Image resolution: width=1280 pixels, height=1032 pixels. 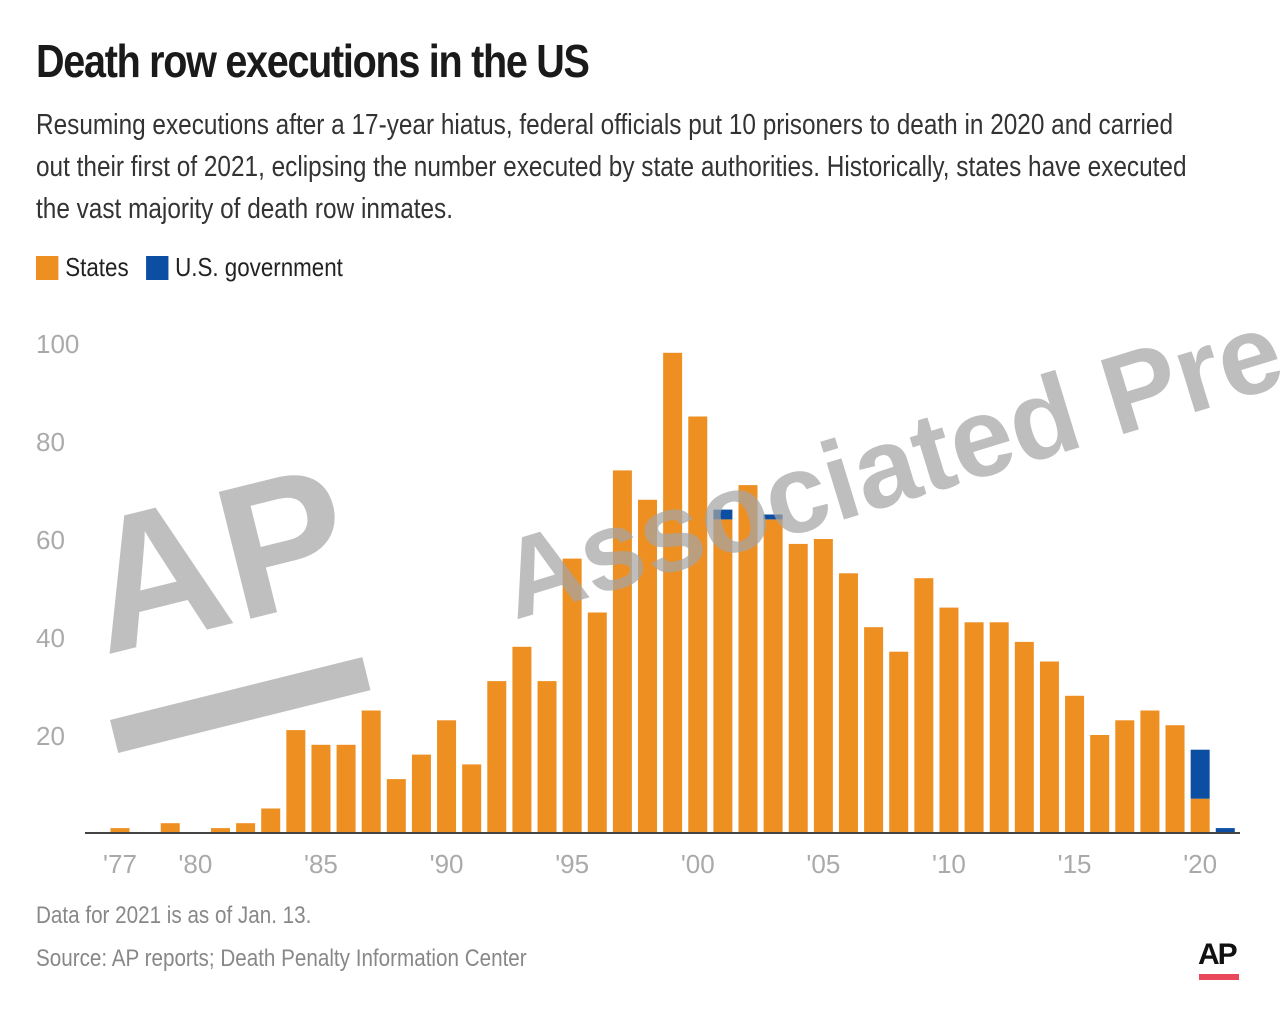 What do you see at coordinates (823, 864) in the screenshot?
I see `x-tick-label: '05` at bounding box center [823, 864].